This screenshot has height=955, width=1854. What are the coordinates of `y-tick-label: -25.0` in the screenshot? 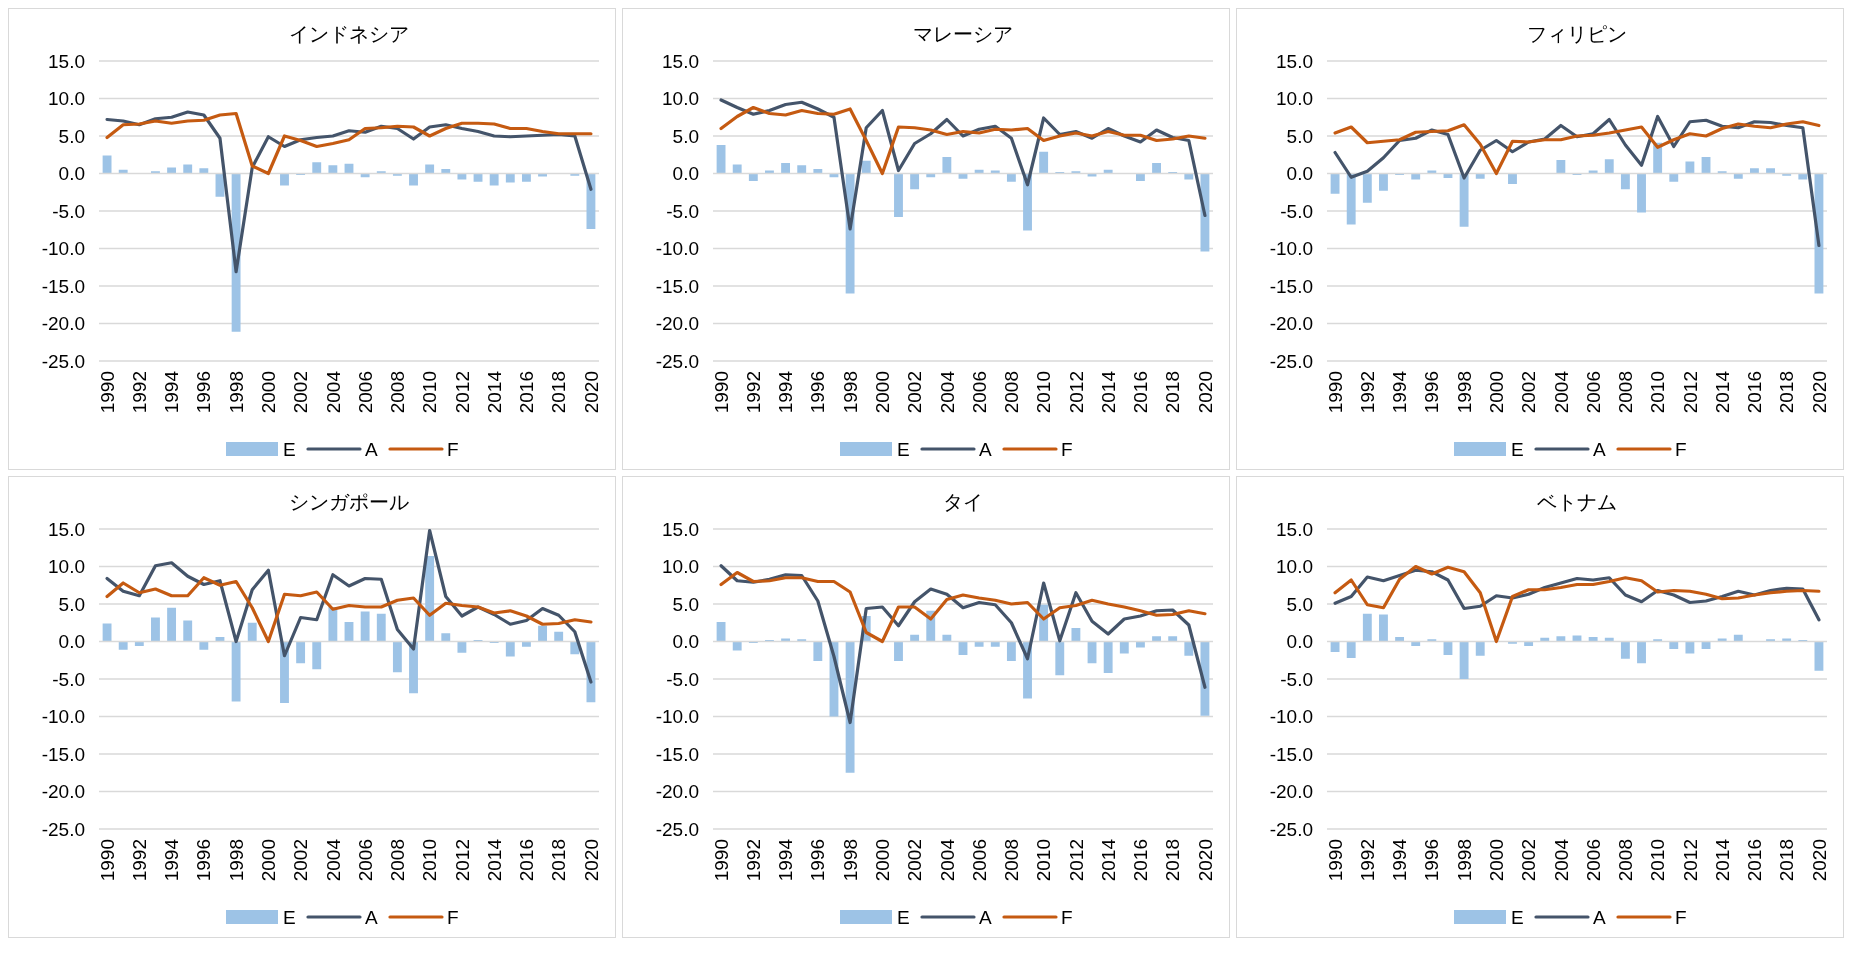 It's located at (63, 361).